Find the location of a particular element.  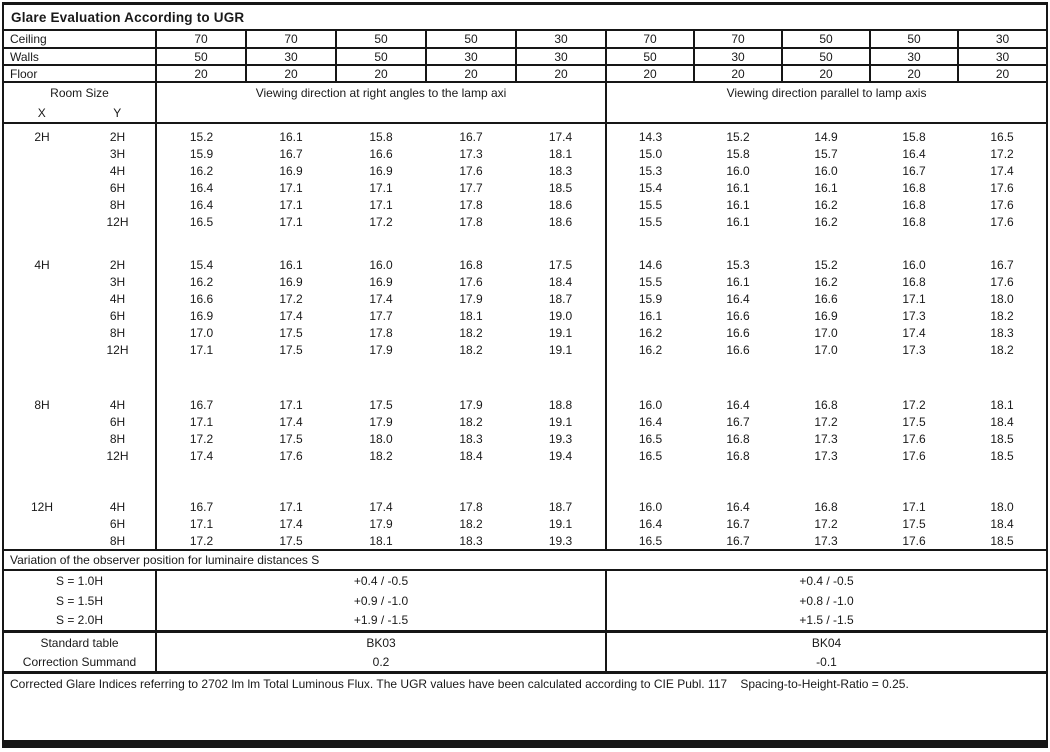

ugr-value: 15.4 is located at coordinates (650, 187).